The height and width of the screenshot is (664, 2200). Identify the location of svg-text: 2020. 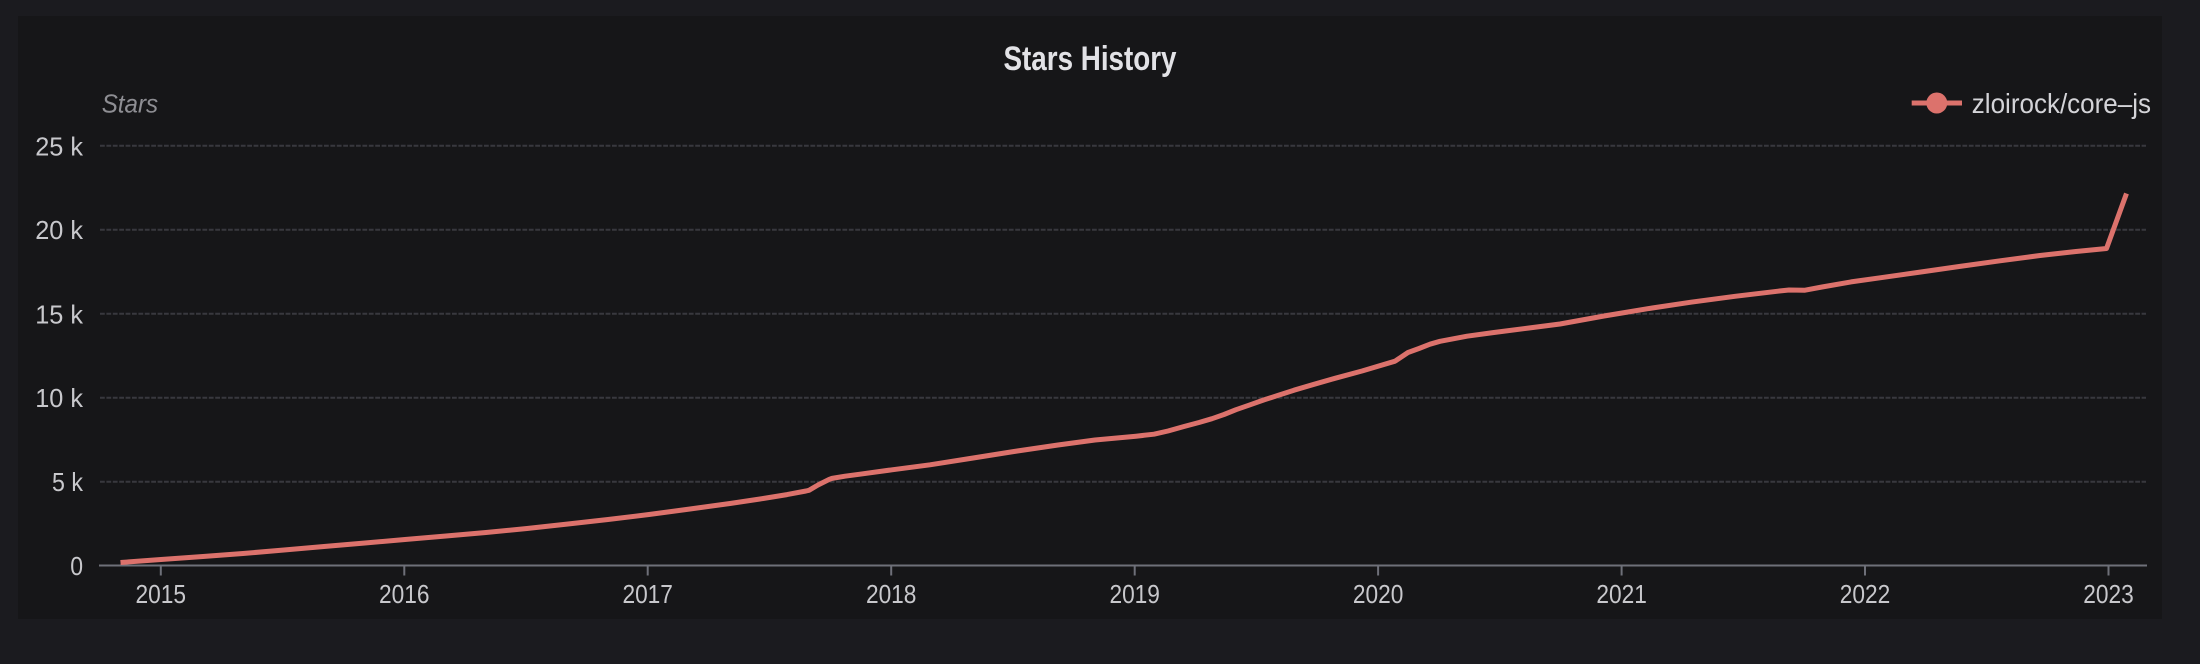
(1378, 594).